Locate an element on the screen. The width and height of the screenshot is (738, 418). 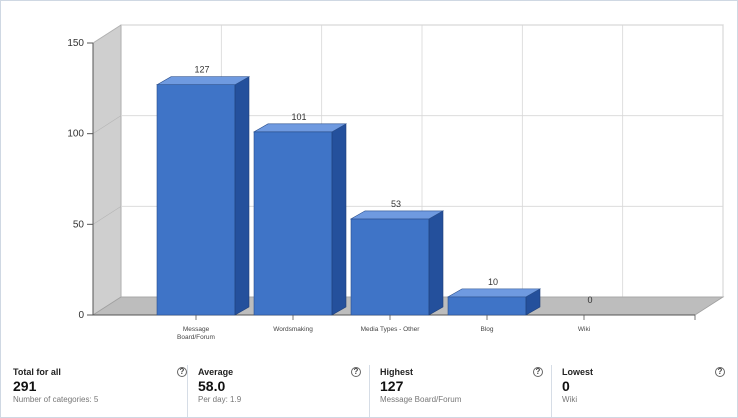
stat-highest-label: Highest is located at coordinates (397, 372).